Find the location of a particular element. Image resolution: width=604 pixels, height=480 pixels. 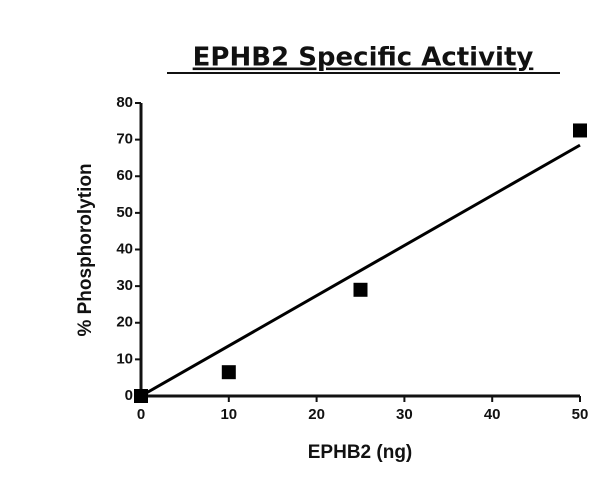

y-tick-label: 20 is located at coordinates (124, 322).